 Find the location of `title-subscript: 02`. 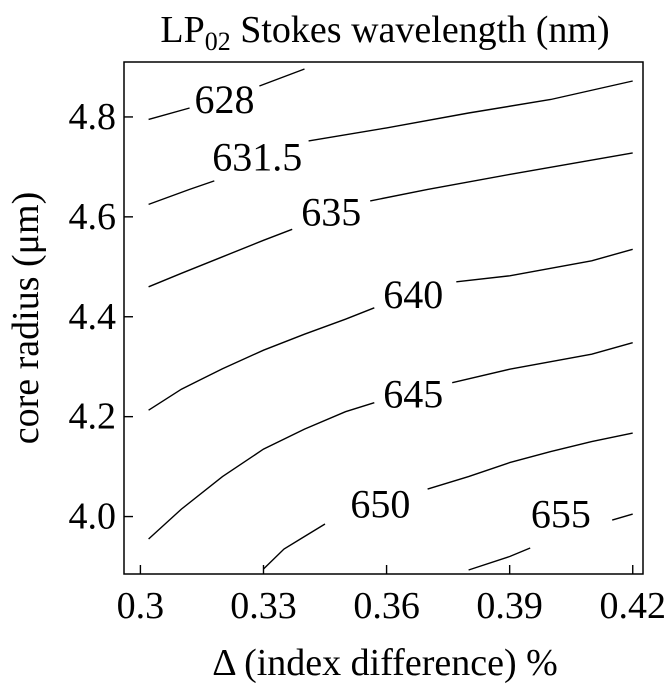

title-subscript: 02 is located at coordinates (218, 41).